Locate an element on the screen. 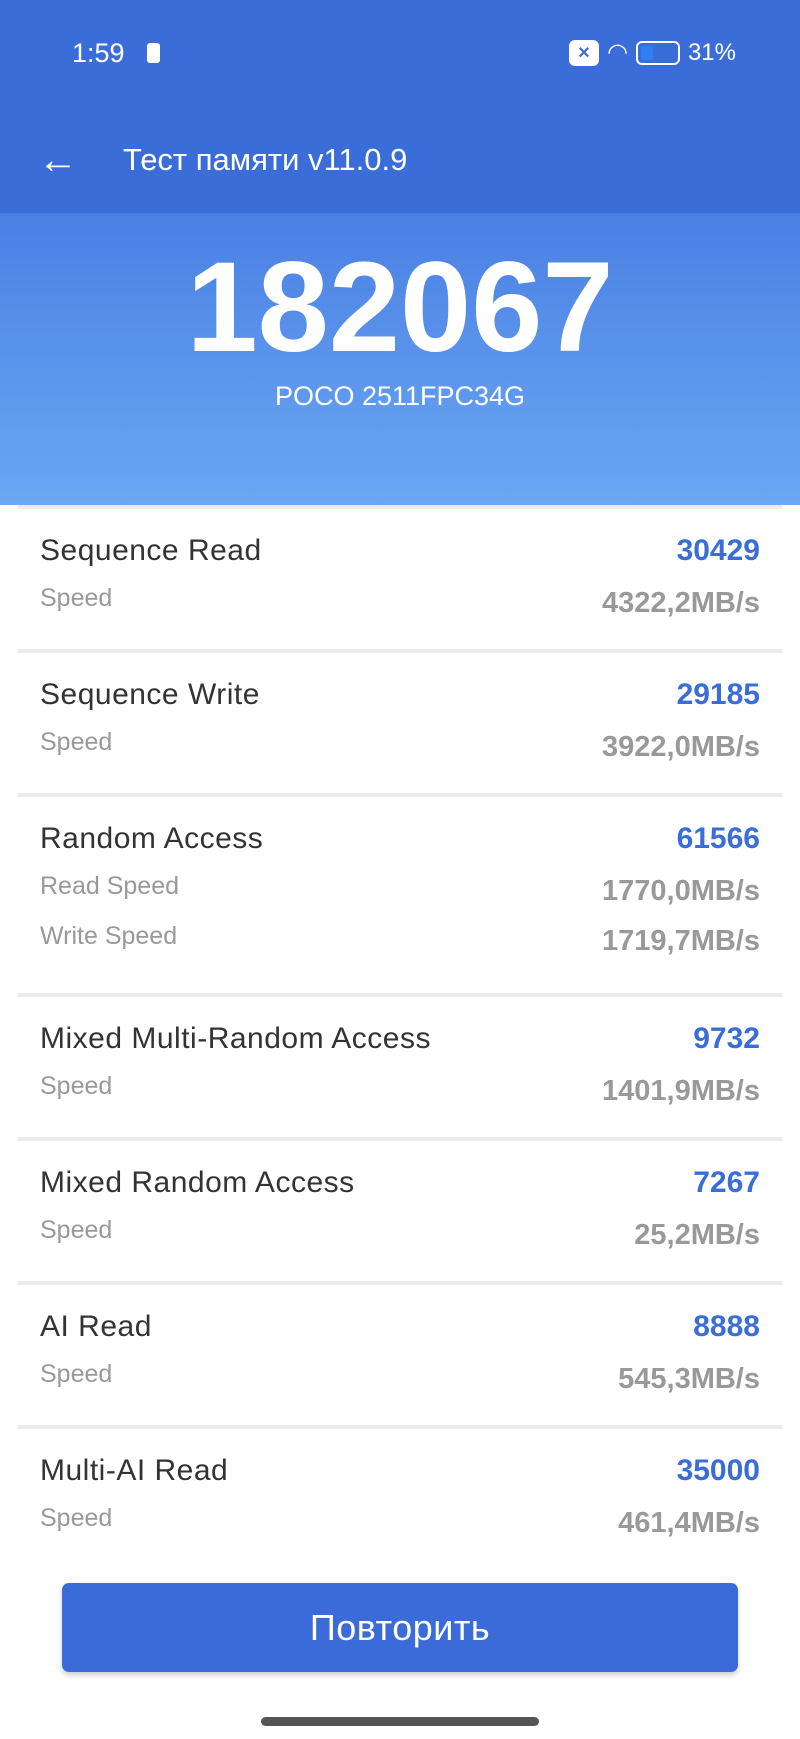  result-row: Multi-AI Read 35000 Speed 461,4MB/s is located at coordinates (400, 1497).